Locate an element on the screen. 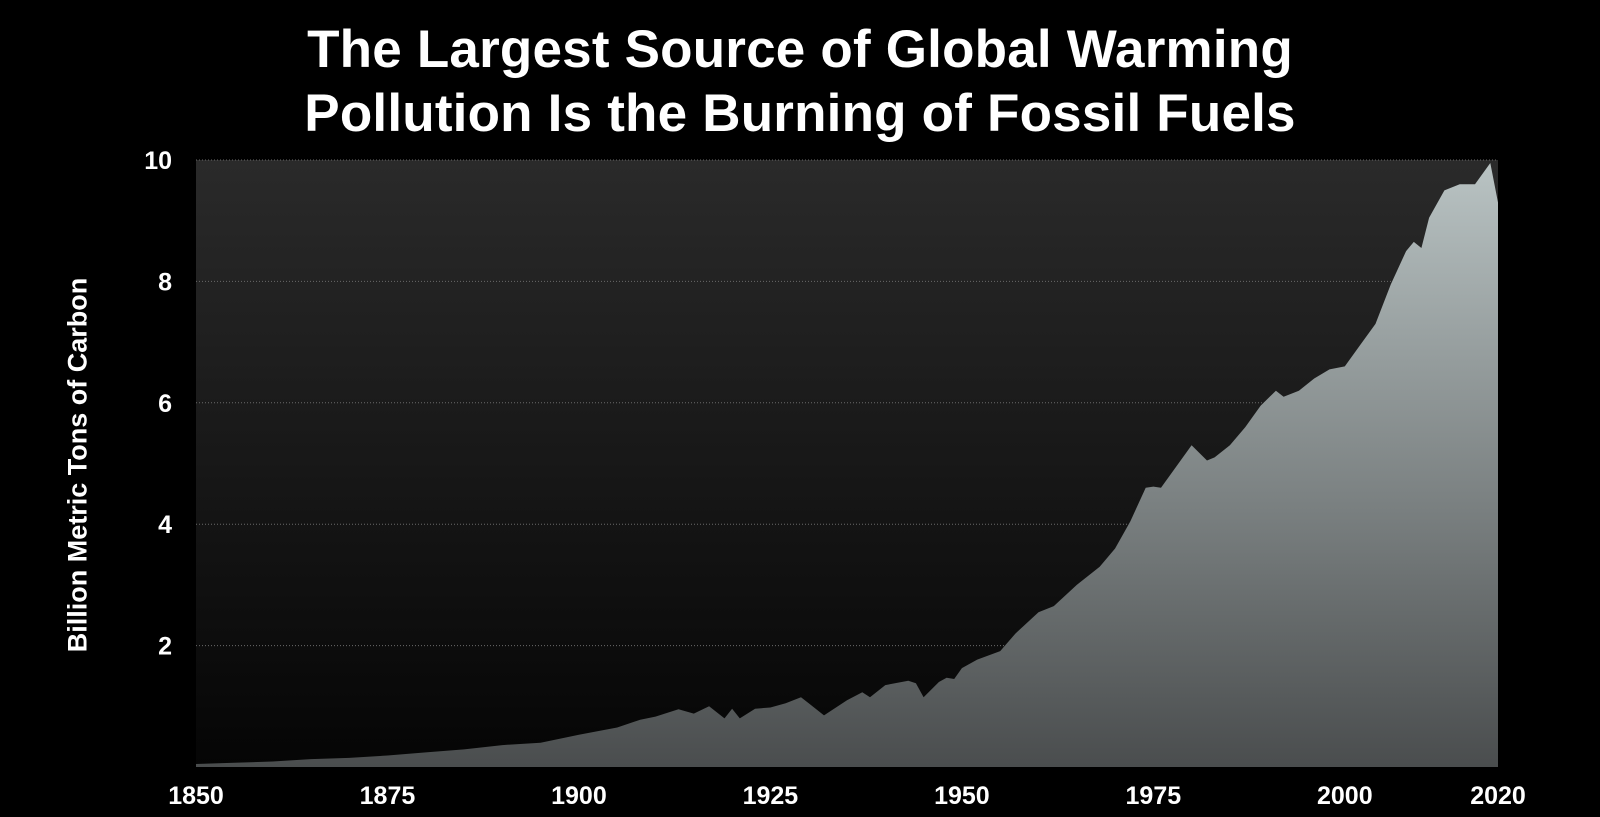 This screenshot has width=1600, height=817. y-tick-label-4: 4 is located at coordinates (165, 525).